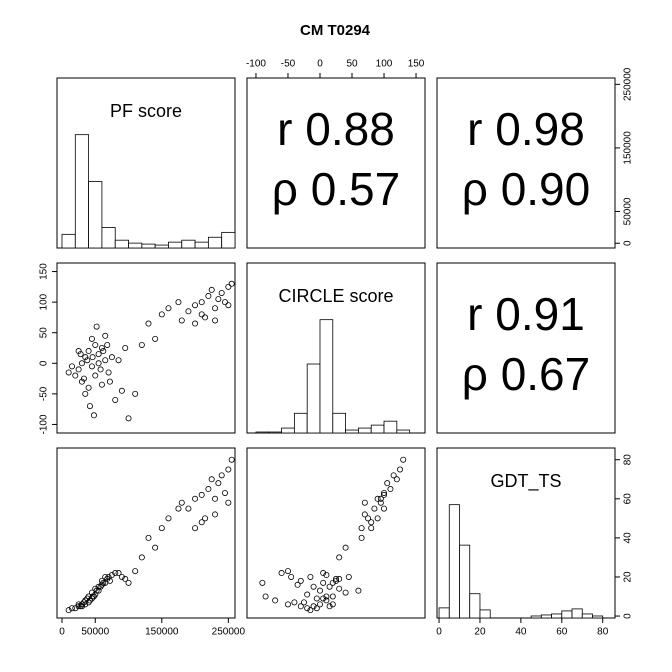 Image resolution: width=672 pixels, height=672 pixels. What do you see at coordinates (526, 129) in the screenshot?
I see `correlation-label: r 0.98` at bounding box center [526, 129].